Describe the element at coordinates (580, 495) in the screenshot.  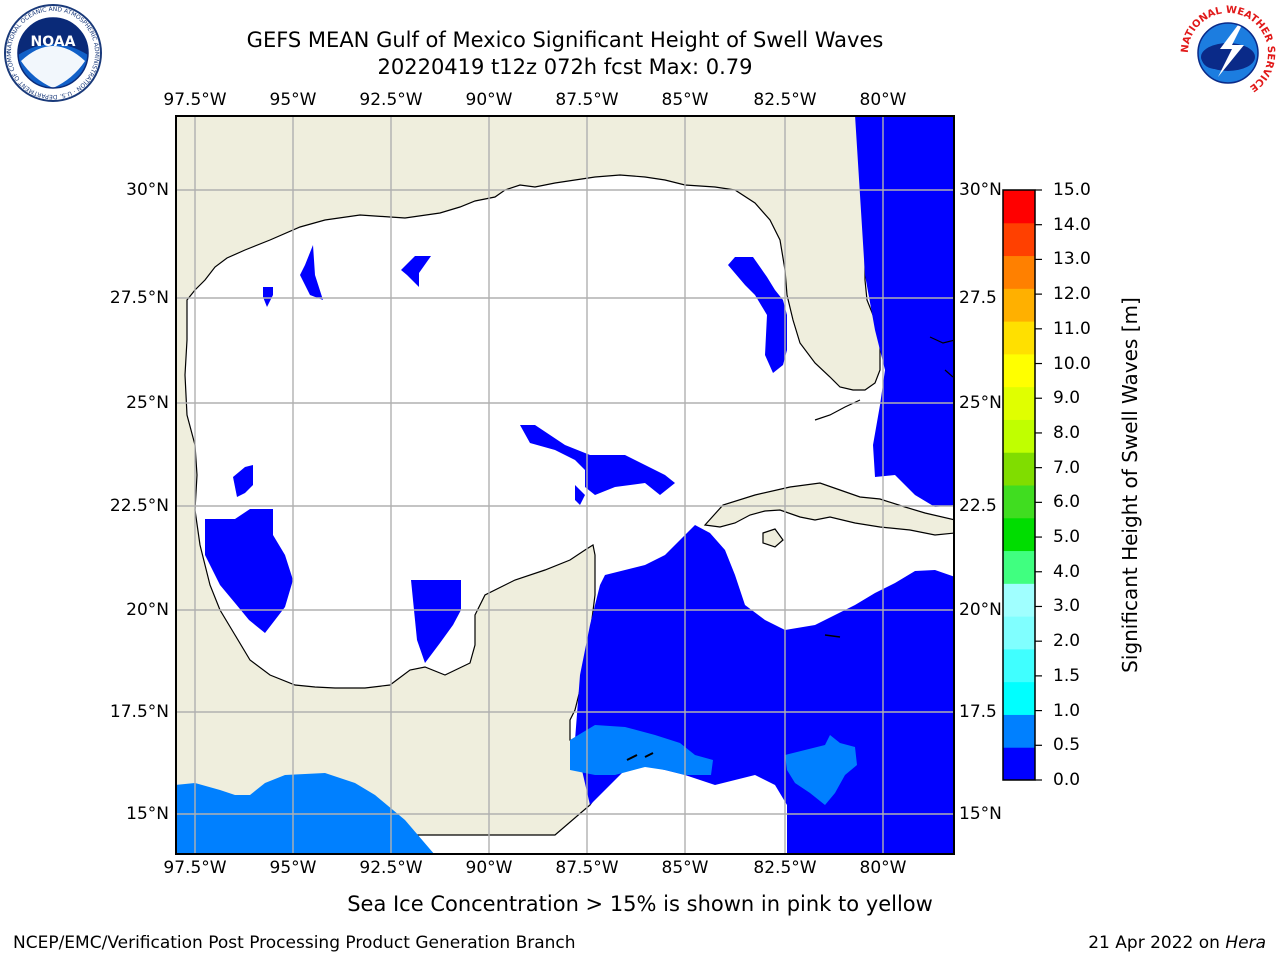
I see `swell-patch-yucatan` at that location.